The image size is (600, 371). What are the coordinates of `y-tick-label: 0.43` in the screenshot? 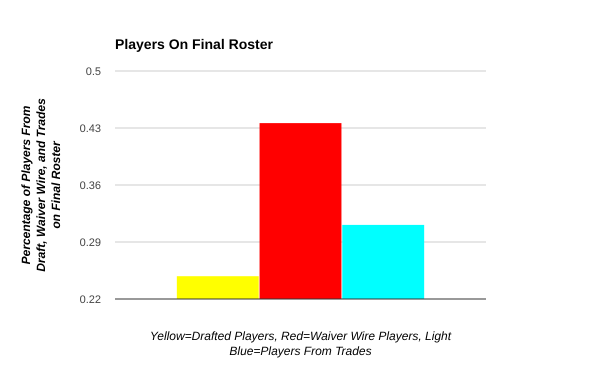 It's located at (90, 128).